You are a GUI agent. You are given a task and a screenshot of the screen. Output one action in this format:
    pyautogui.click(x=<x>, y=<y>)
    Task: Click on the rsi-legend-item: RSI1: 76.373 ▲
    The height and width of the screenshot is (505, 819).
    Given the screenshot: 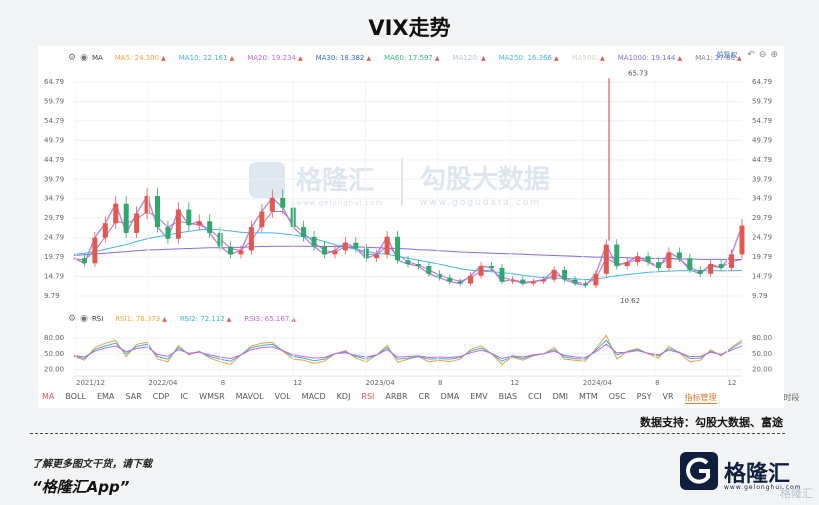 What is the action you would take?
    pyautogui.click(x=141, y=319)
    